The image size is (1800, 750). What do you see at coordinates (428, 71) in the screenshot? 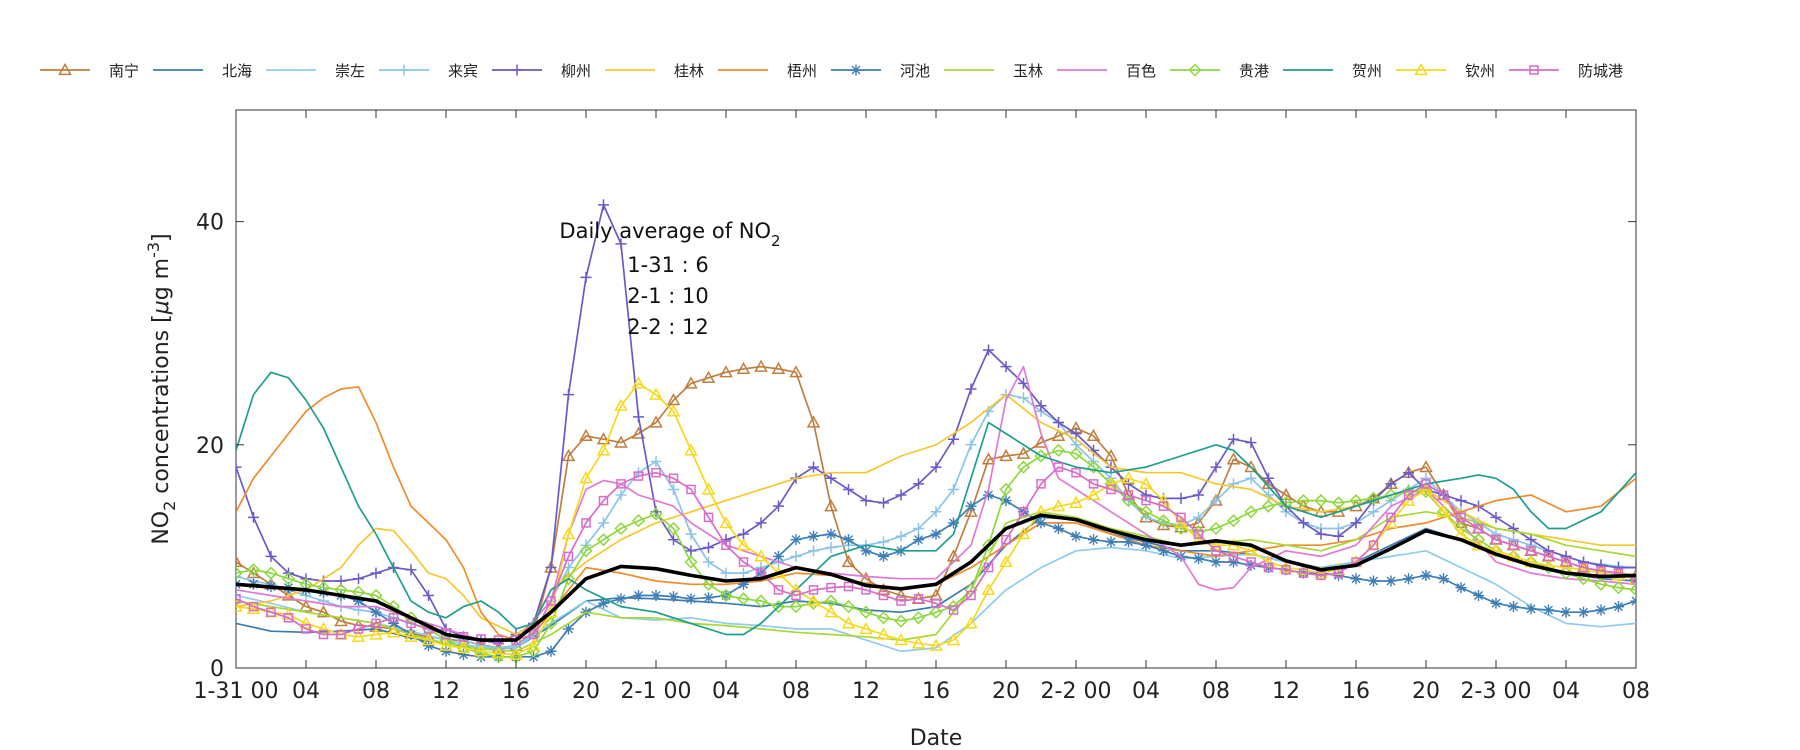
I see `legend-item: 来宾` at bounding box center [428, 71].